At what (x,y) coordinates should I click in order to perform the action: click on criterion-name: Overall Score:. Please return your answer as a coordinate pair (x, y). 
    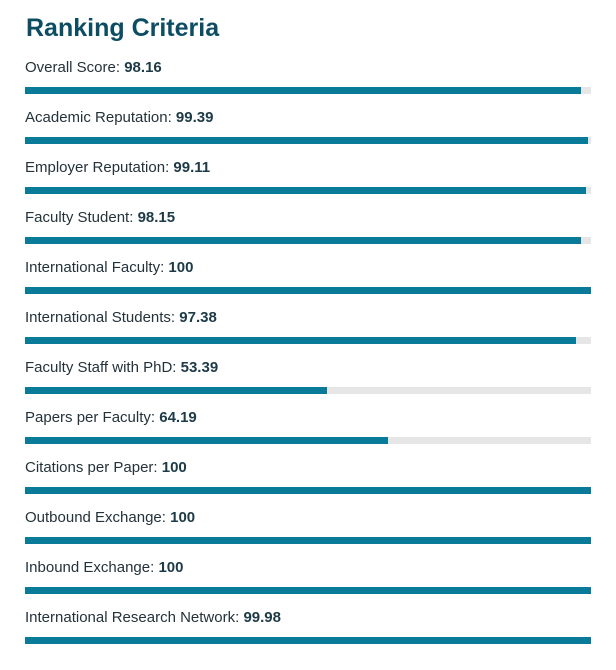
    Looking at the image, I should click on (73, 67).